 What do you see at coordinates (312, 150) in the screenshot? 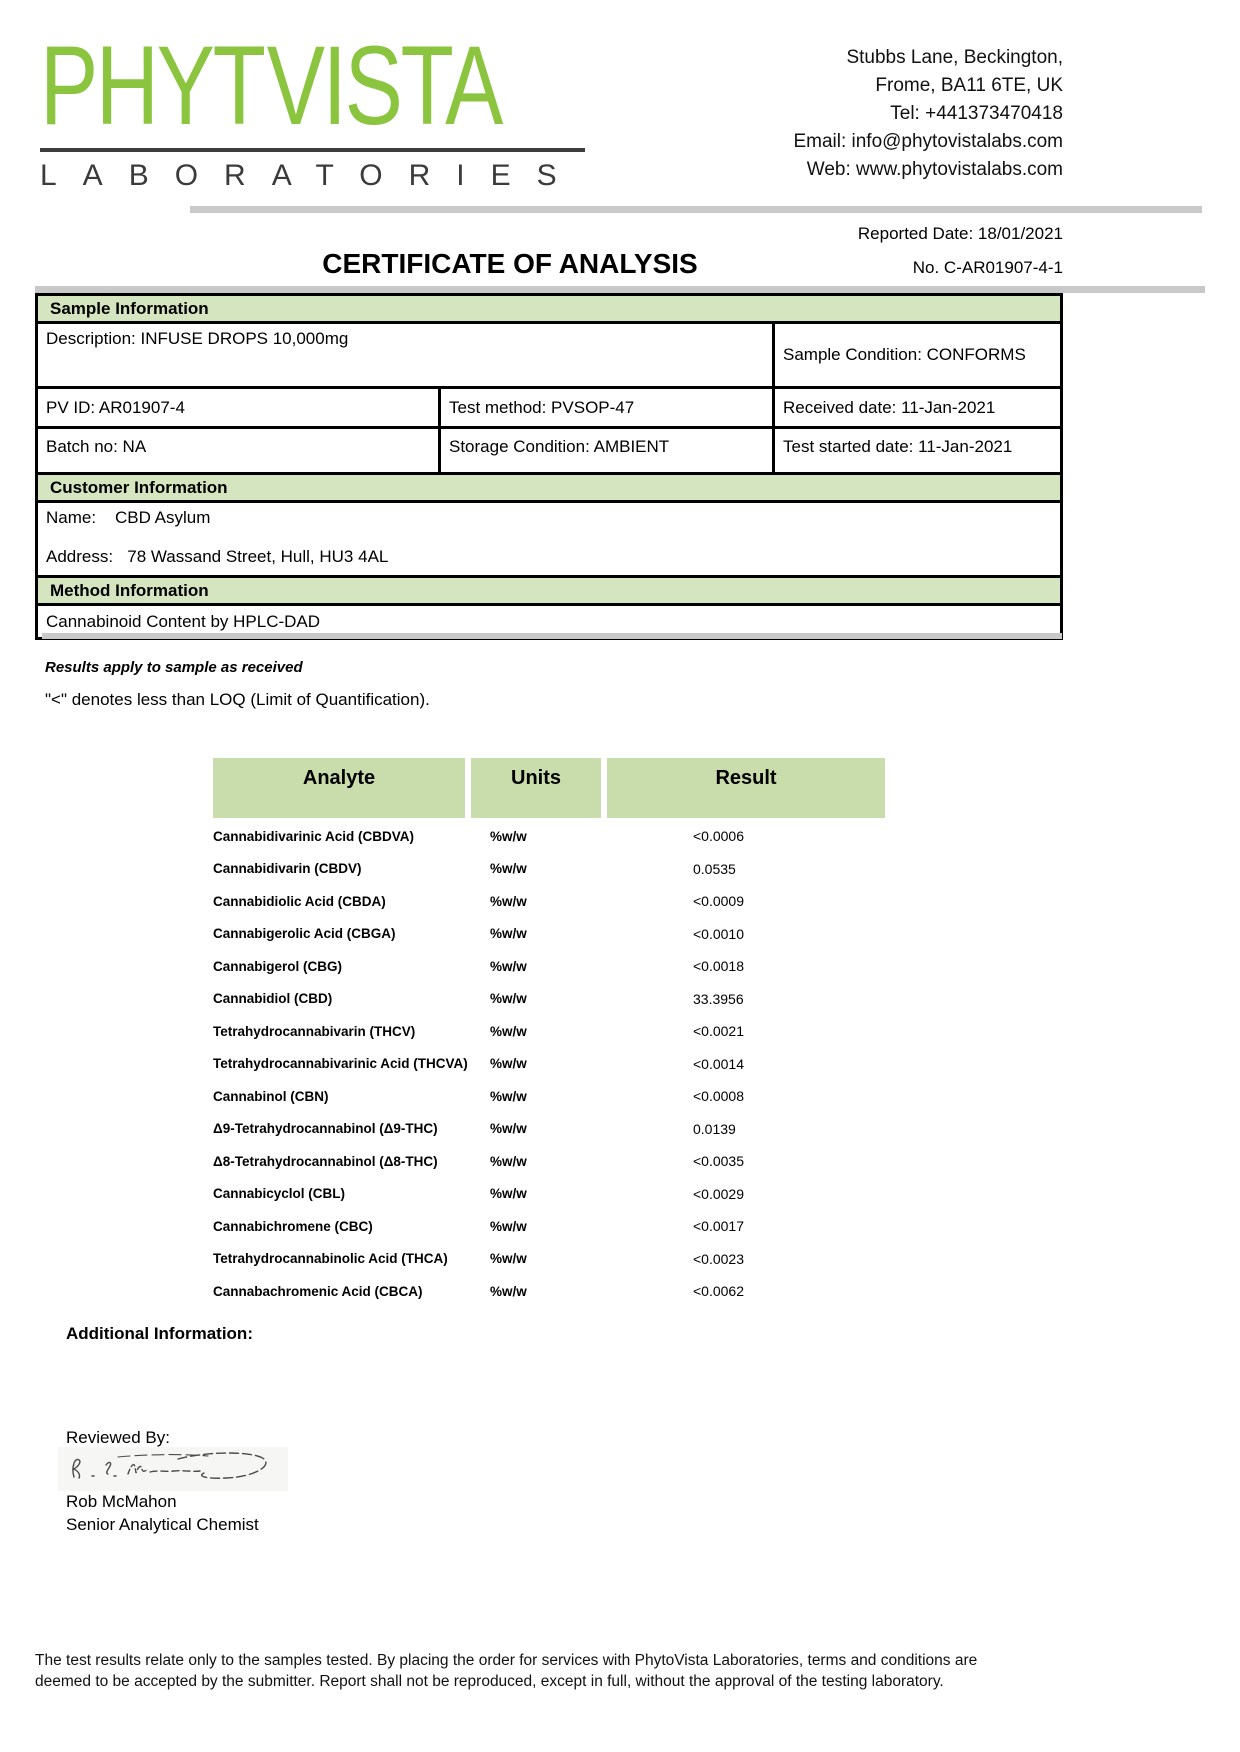
I see `logo-divider` at bounding box center [312, 150].